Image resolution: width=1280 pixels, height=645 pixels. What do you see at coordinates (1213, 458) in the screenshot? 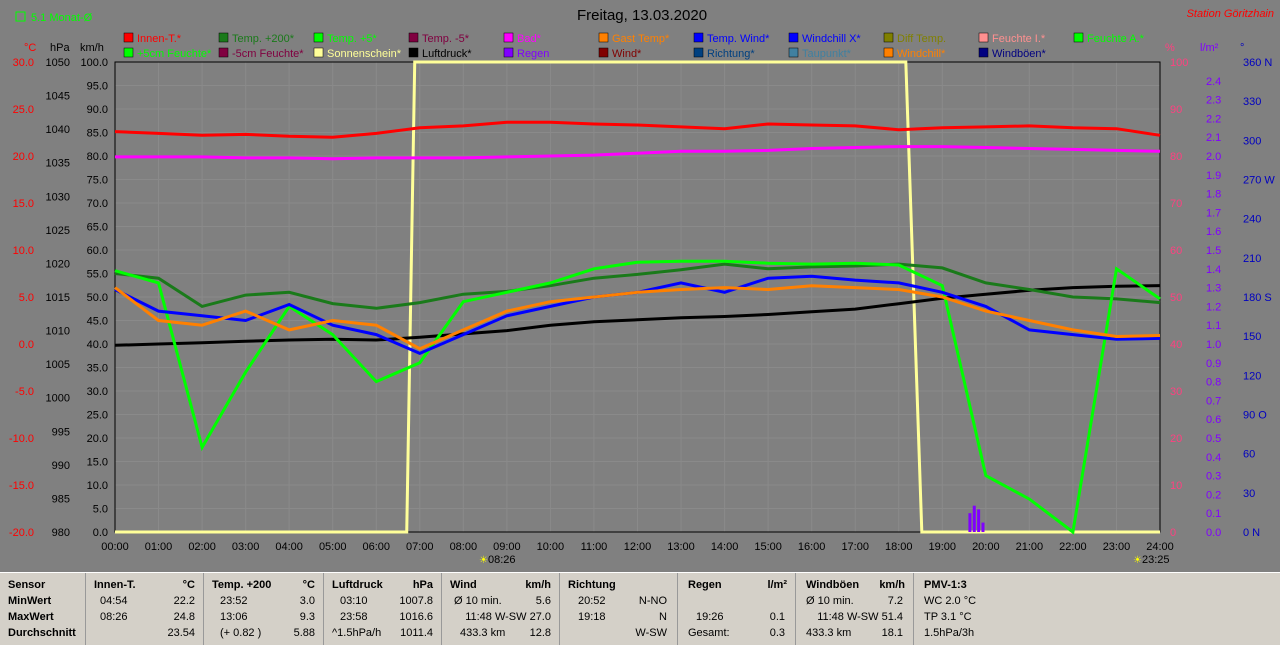
I see `rain-tick-label: 0.4` at bounding box center [1213, 458].